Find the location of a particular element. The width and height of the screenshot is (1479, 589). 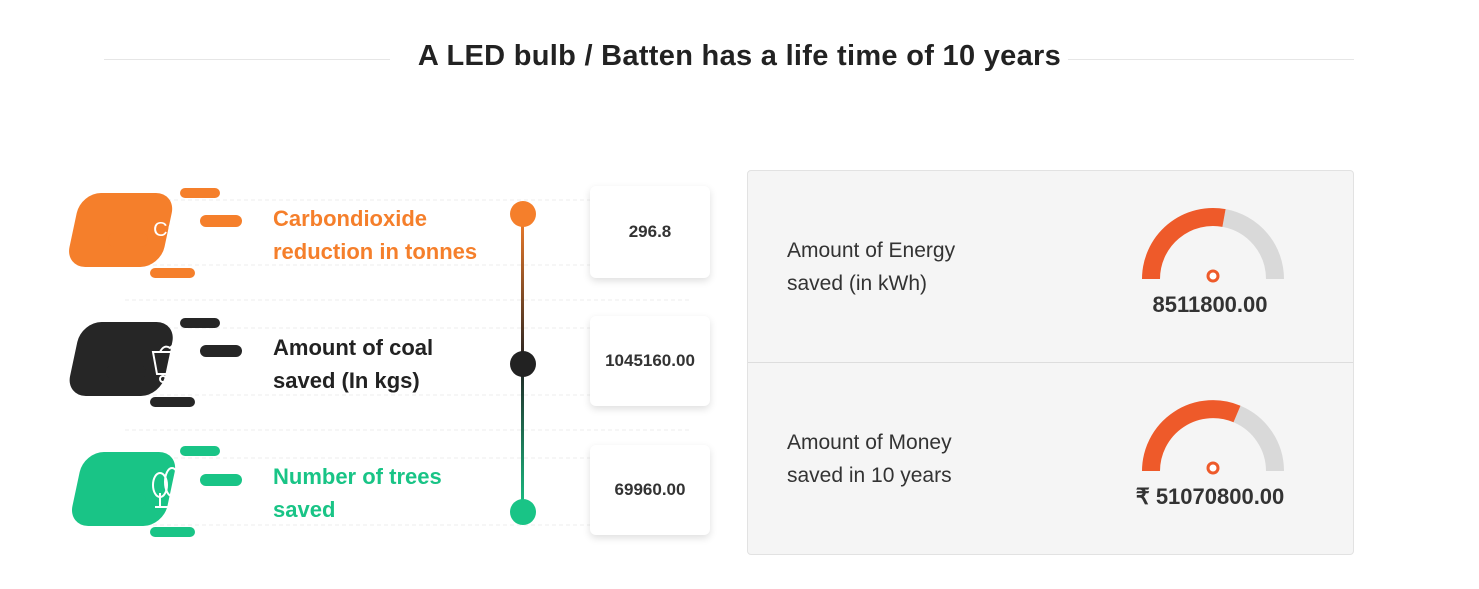

panel-label: Amount of Energy saved (in kWh) is located at coordinates (871, 267).